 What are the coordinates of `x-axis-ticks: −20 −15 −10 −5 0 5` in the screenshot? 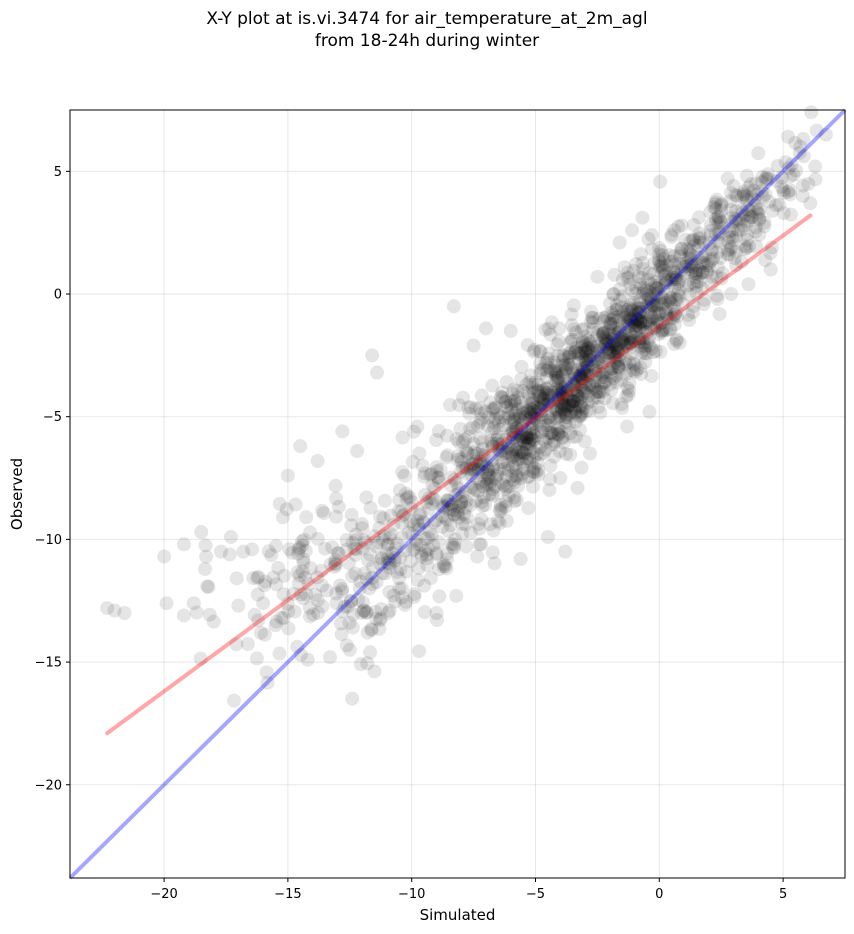 It's located at (468, 890).